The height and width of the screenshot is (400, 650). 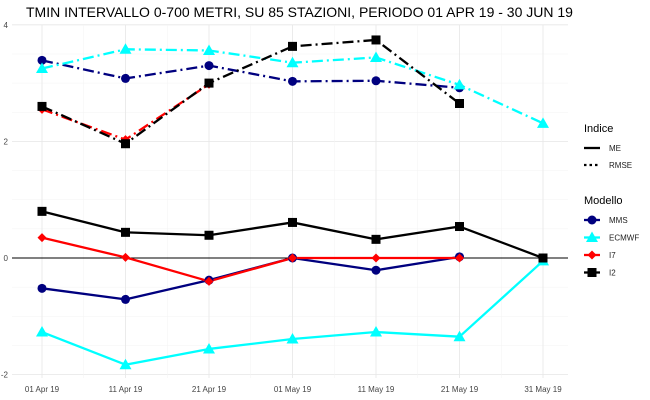 What do you see at coordinates (250, 259) in the screenshot?
I see `series-line-i7-me` at bounding box center [250, 259].